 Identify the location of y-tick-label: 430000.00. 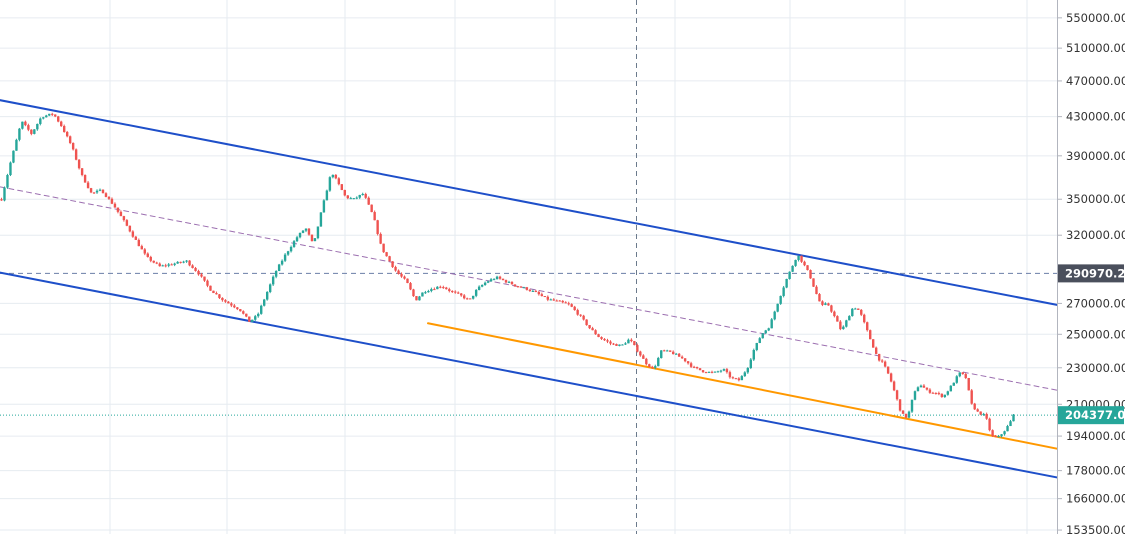
(1095, 117).